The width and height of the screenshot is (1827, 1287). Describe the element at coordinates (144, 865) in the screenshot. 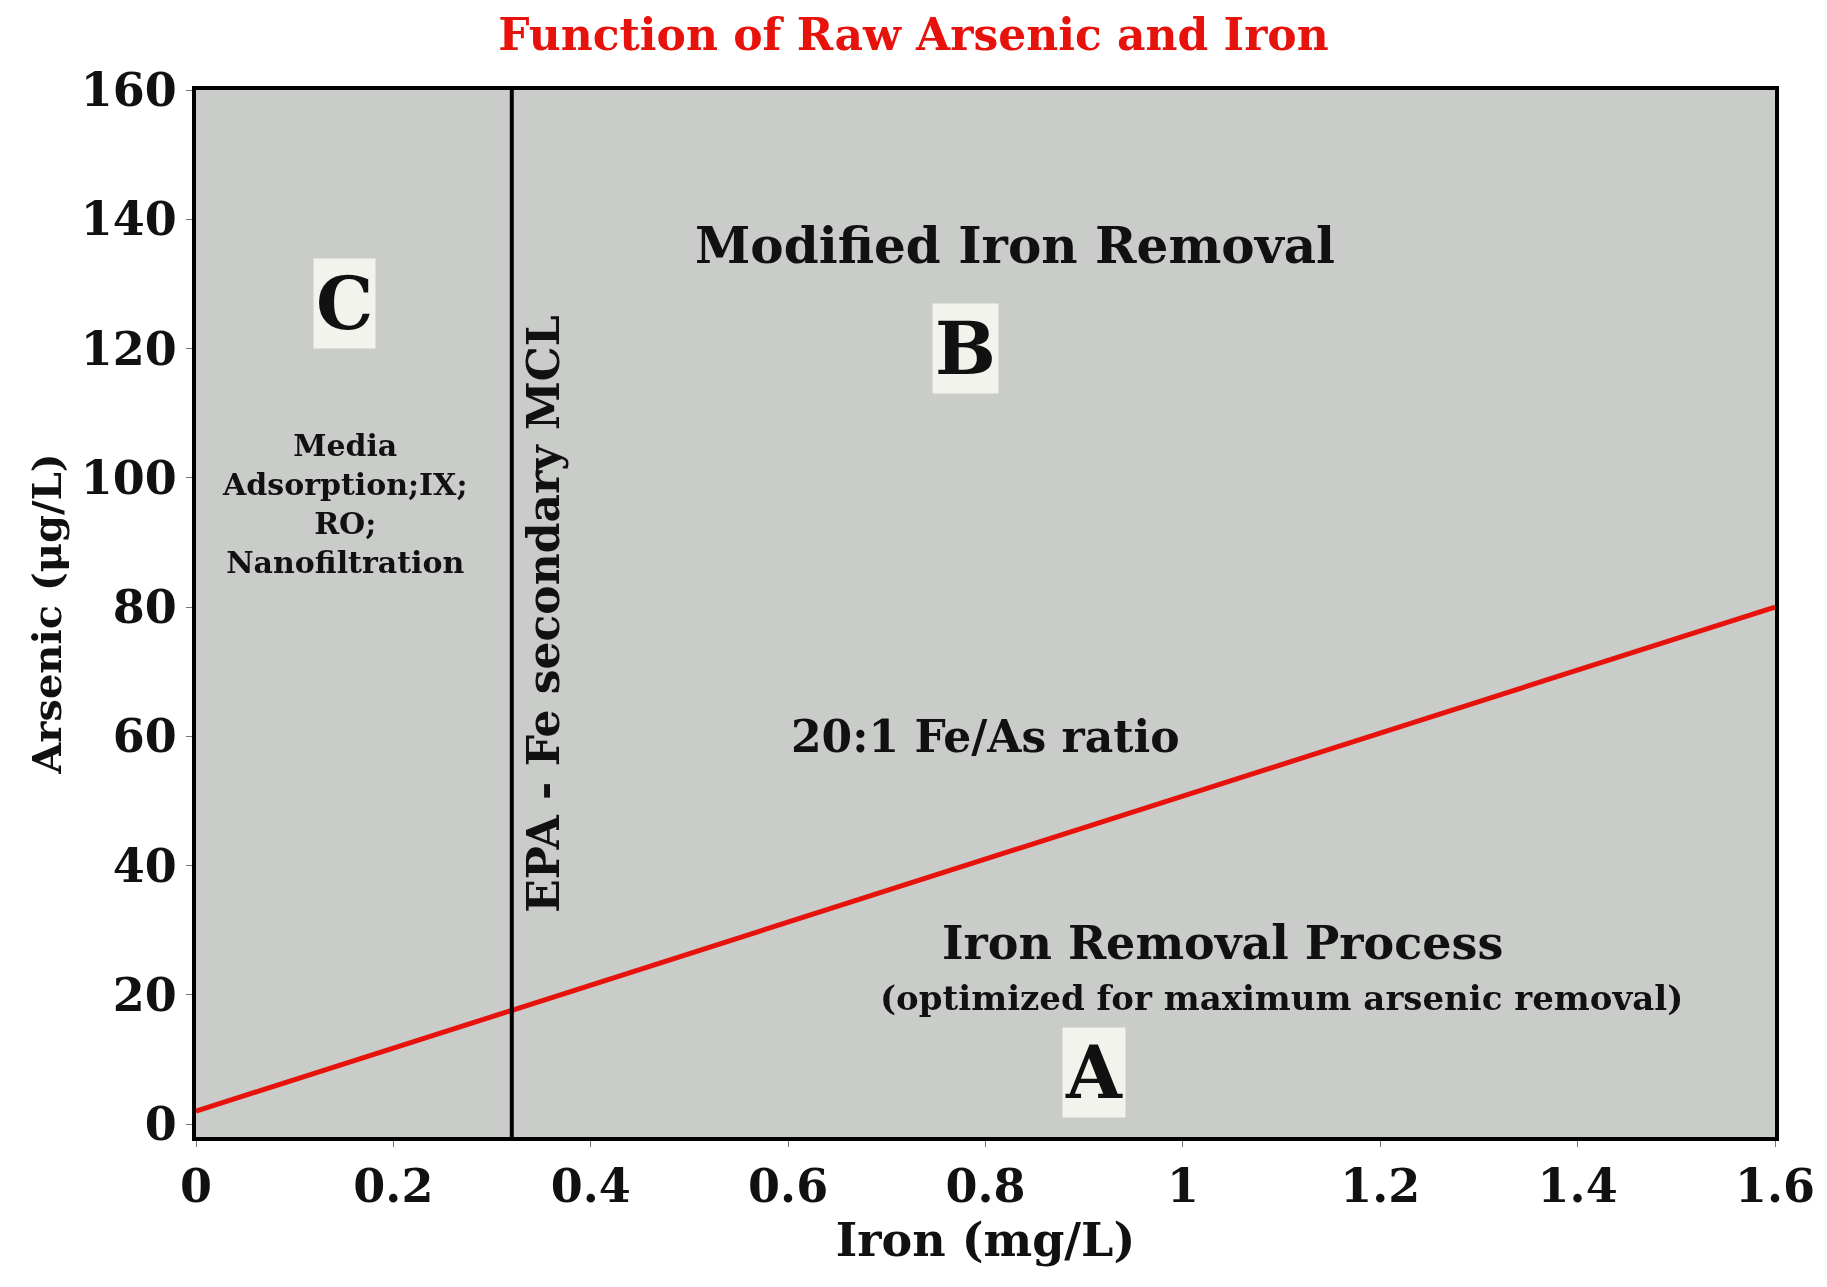

I see `y-tick-label: 40` at that location.